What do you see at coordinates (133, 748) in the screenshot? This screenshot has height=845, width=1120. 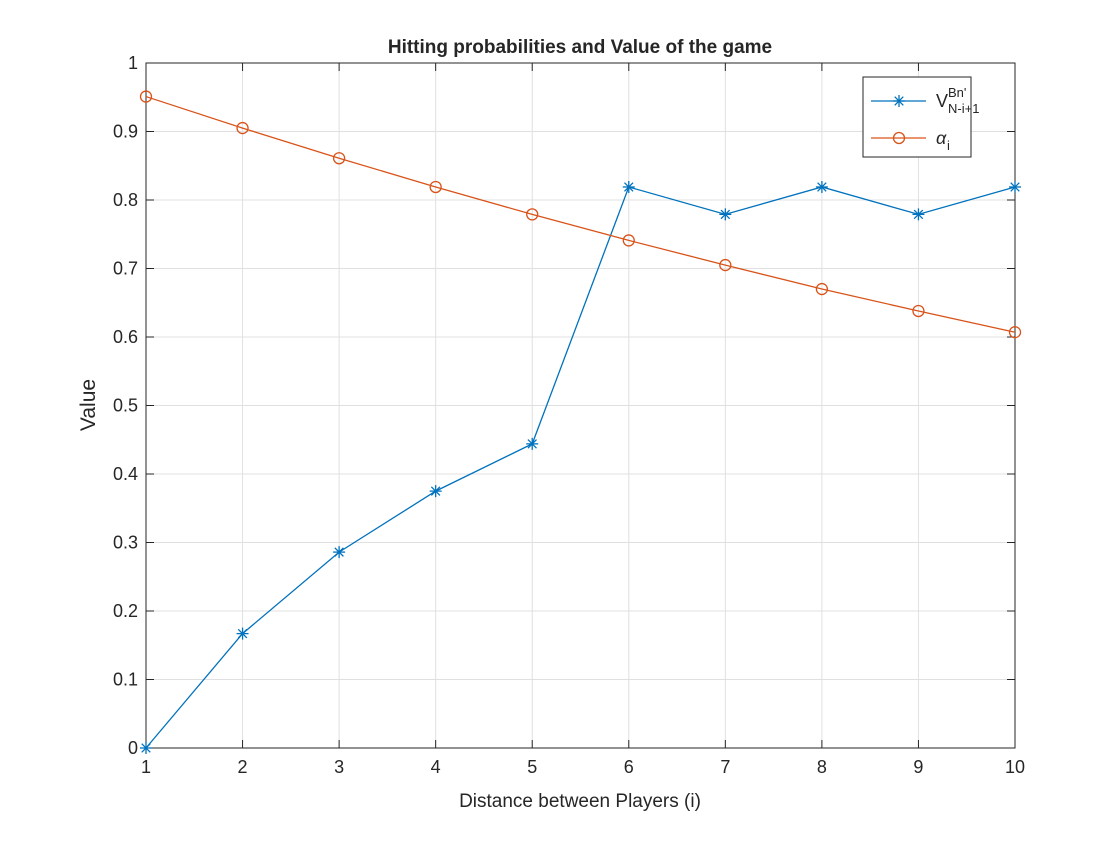 I see `y-tick-label: 0` at bounding box center [133, 748].